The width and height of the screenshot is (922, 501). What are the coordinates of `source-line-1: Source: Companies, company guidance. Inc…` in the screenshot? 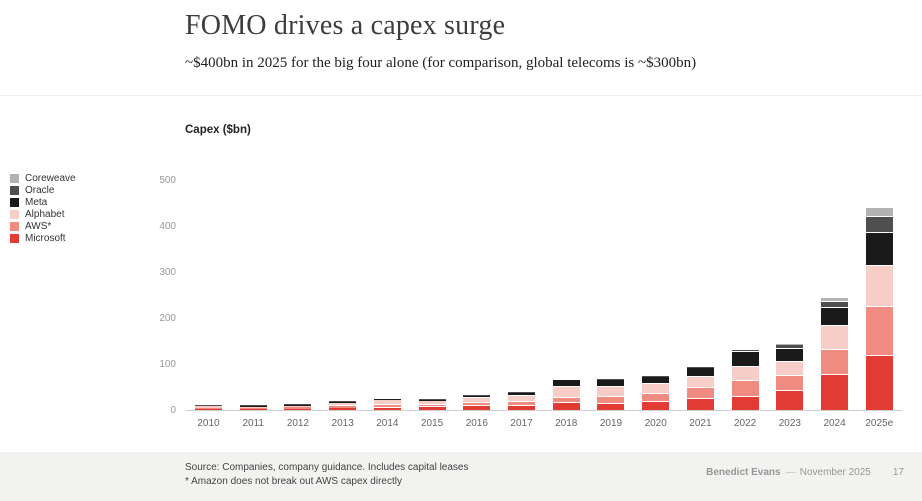 It's located at (327, 467).